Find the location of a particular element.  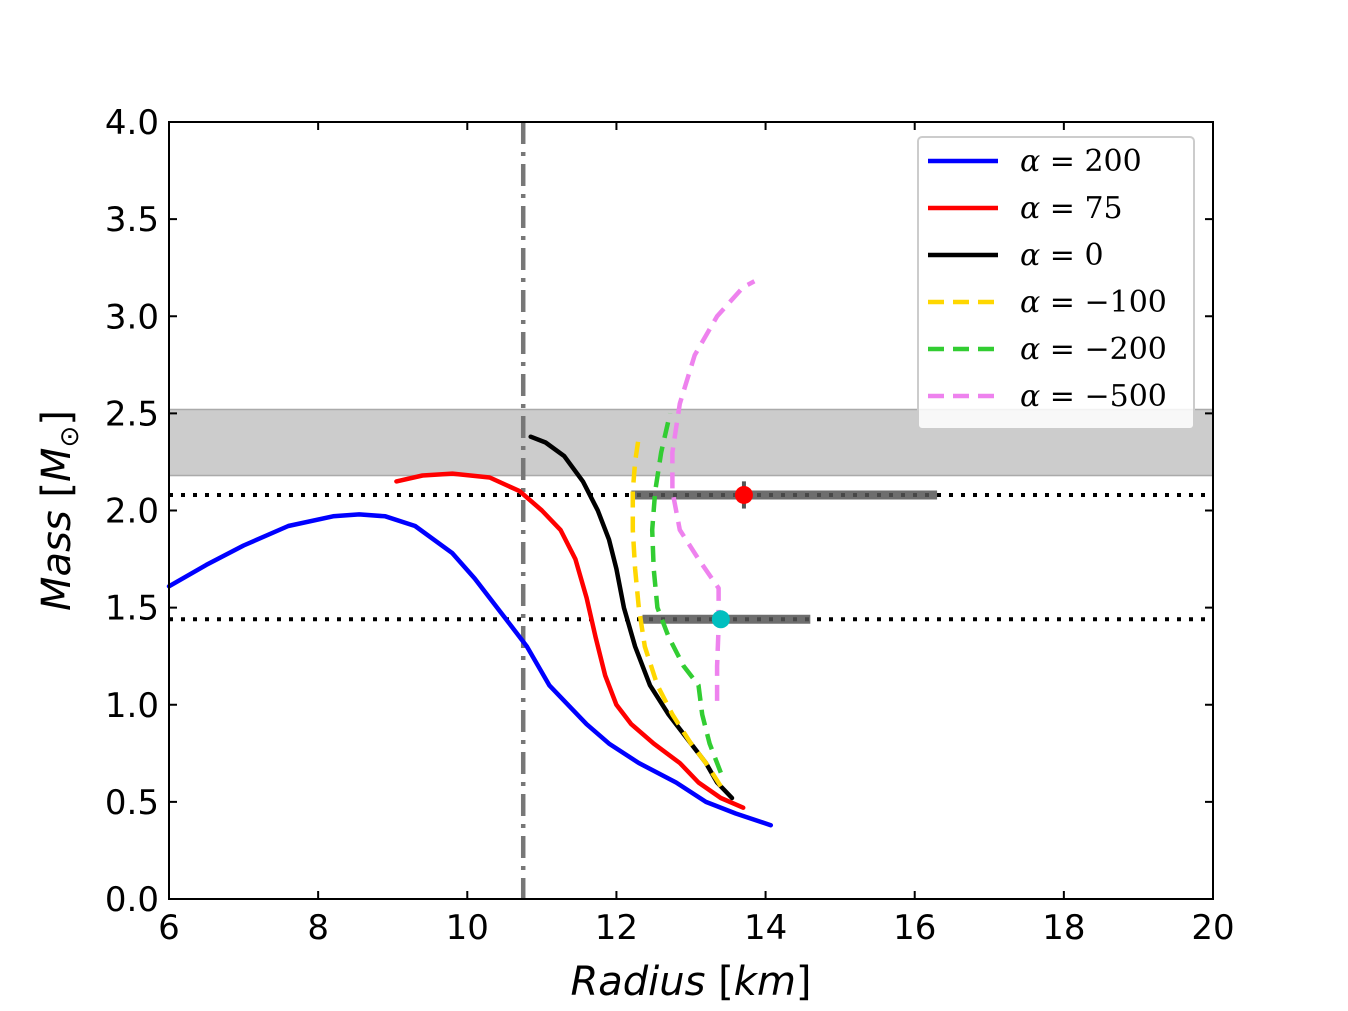

legend-label: α = 0 is located at coordinates (1062, 255).